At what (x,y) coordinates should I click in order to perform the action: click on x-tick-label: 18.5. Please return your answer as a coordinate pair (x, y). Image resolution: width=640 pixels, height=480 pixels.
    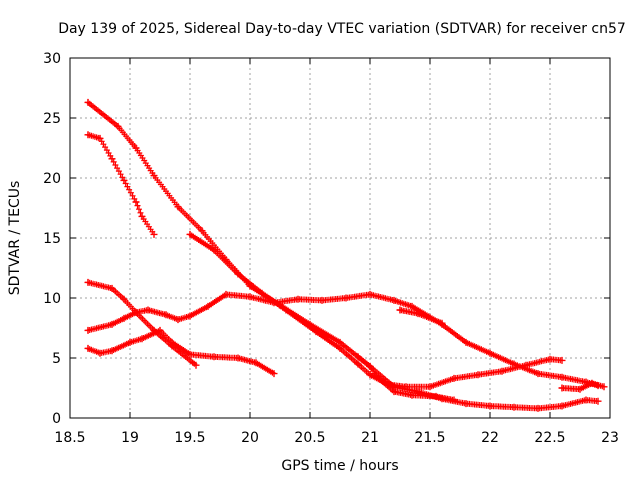
    Looking at the image, I should click on (69, 438).